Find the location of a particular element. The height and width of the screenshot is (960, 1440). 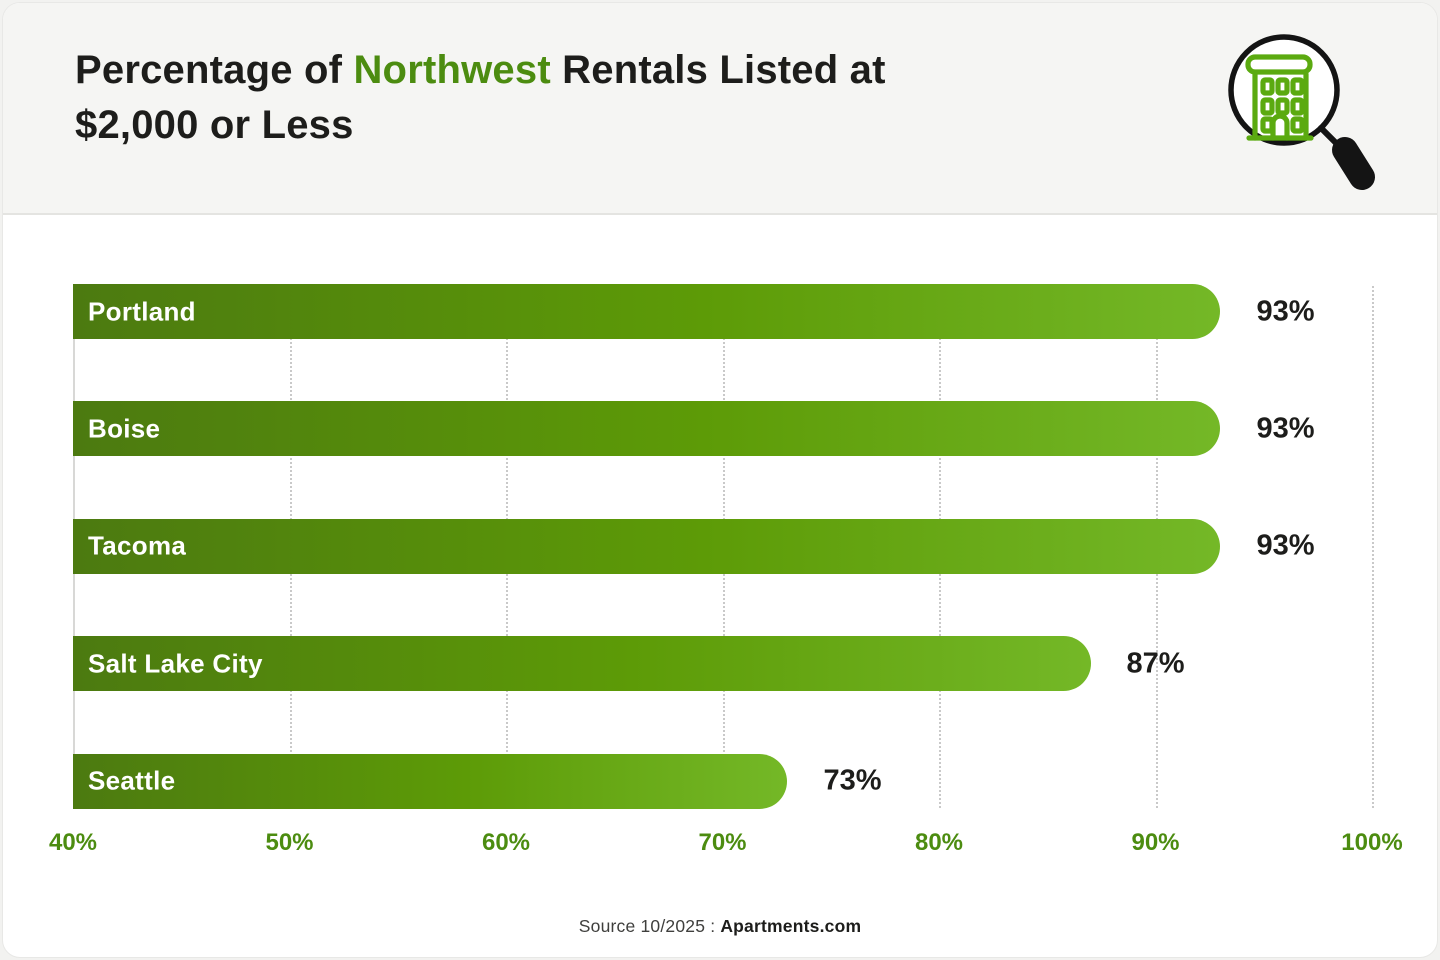

bar-portland: Portland is located at coordinates (647, 311).